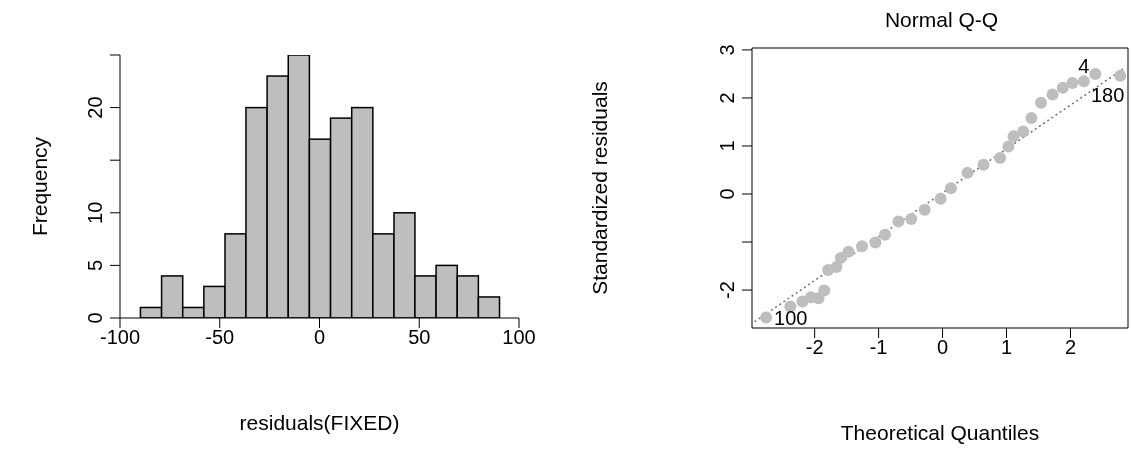 This screenshot has height=470, width=1131. What do you see at coordinates (419, 337) in the screenshot?
I see `x-tick-label: 50` at bounding box center [419, 337].